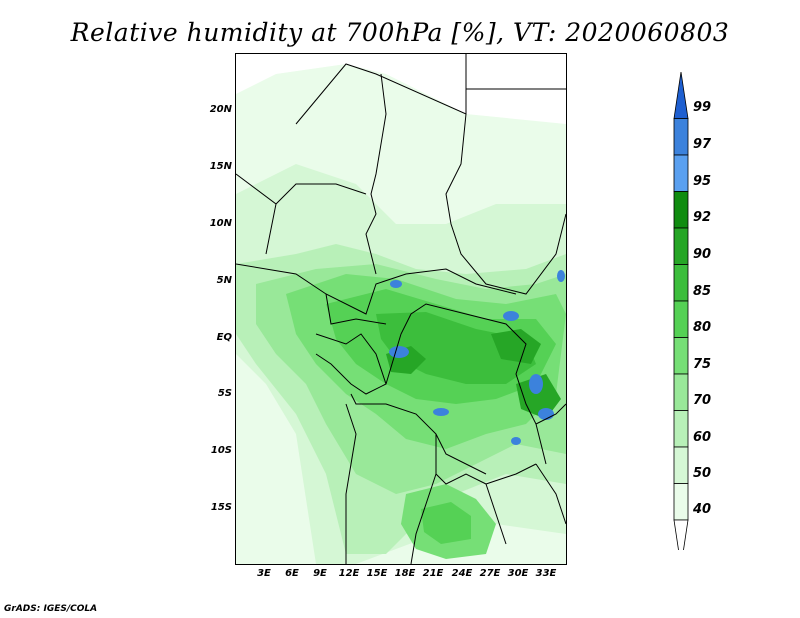  Describe the element at coordinates (702, 291) in the screenshot. I see `colorbar-label-85: 85` at that location.